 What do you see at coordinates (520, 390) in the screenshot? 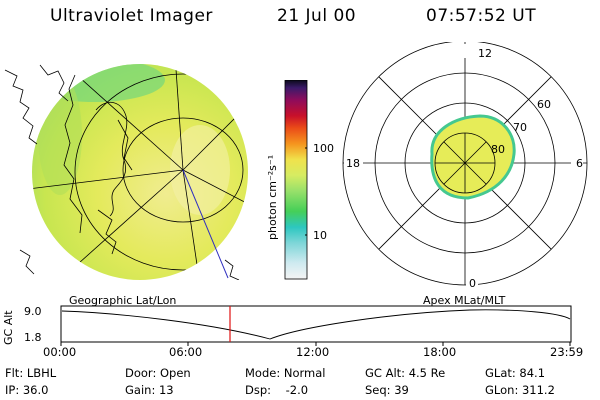
I see `info-glon: GLon: 311.2` at bounding box center [520, 390].